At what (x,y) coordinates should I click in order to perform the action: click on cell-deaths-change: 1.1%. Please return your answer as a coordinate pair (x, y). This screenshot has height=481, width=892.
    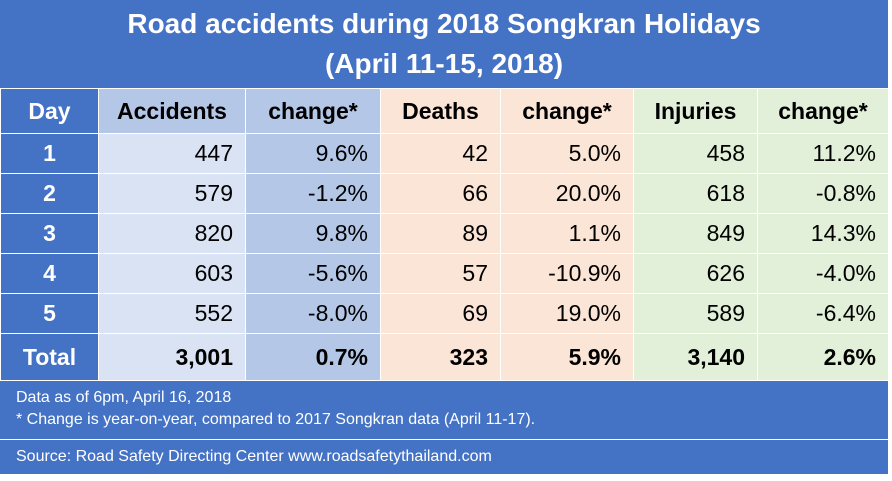
    Looking at the image, I should click on (567, 233).